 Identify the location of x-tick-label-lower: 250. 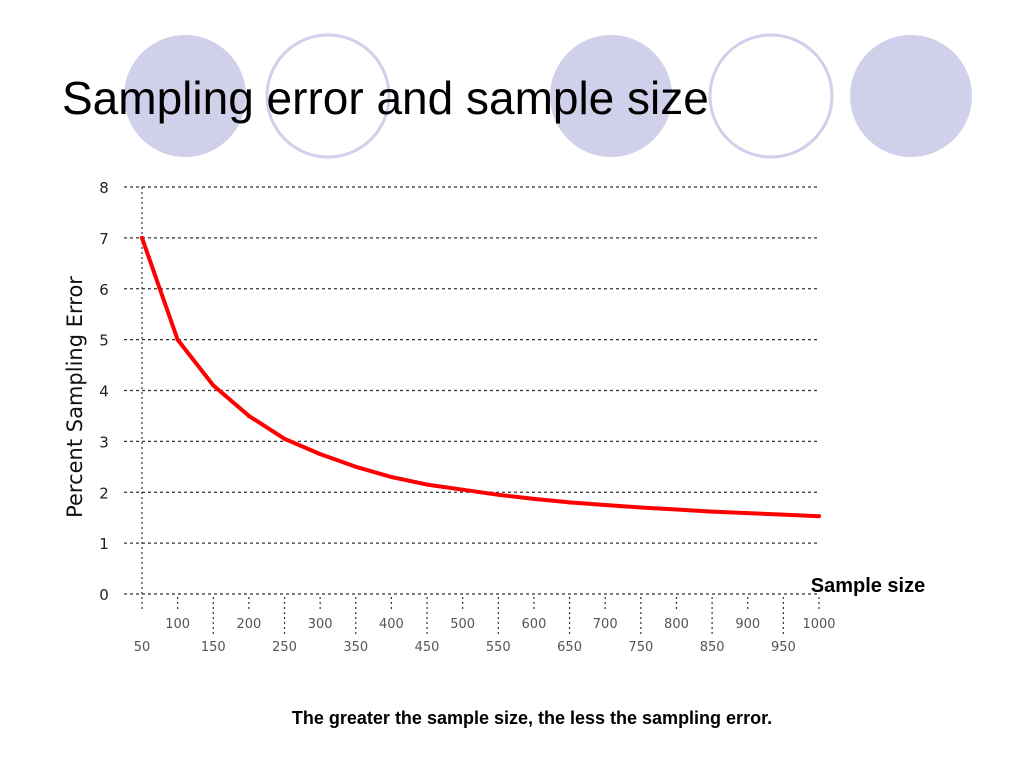
(284, 647).